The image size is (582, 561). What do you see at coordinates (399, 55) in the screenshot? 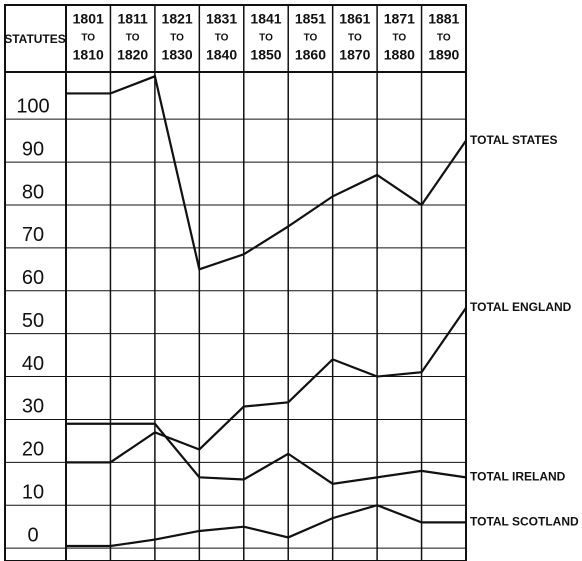
I see `column-header: 1880` at bounding box center [399, 55].